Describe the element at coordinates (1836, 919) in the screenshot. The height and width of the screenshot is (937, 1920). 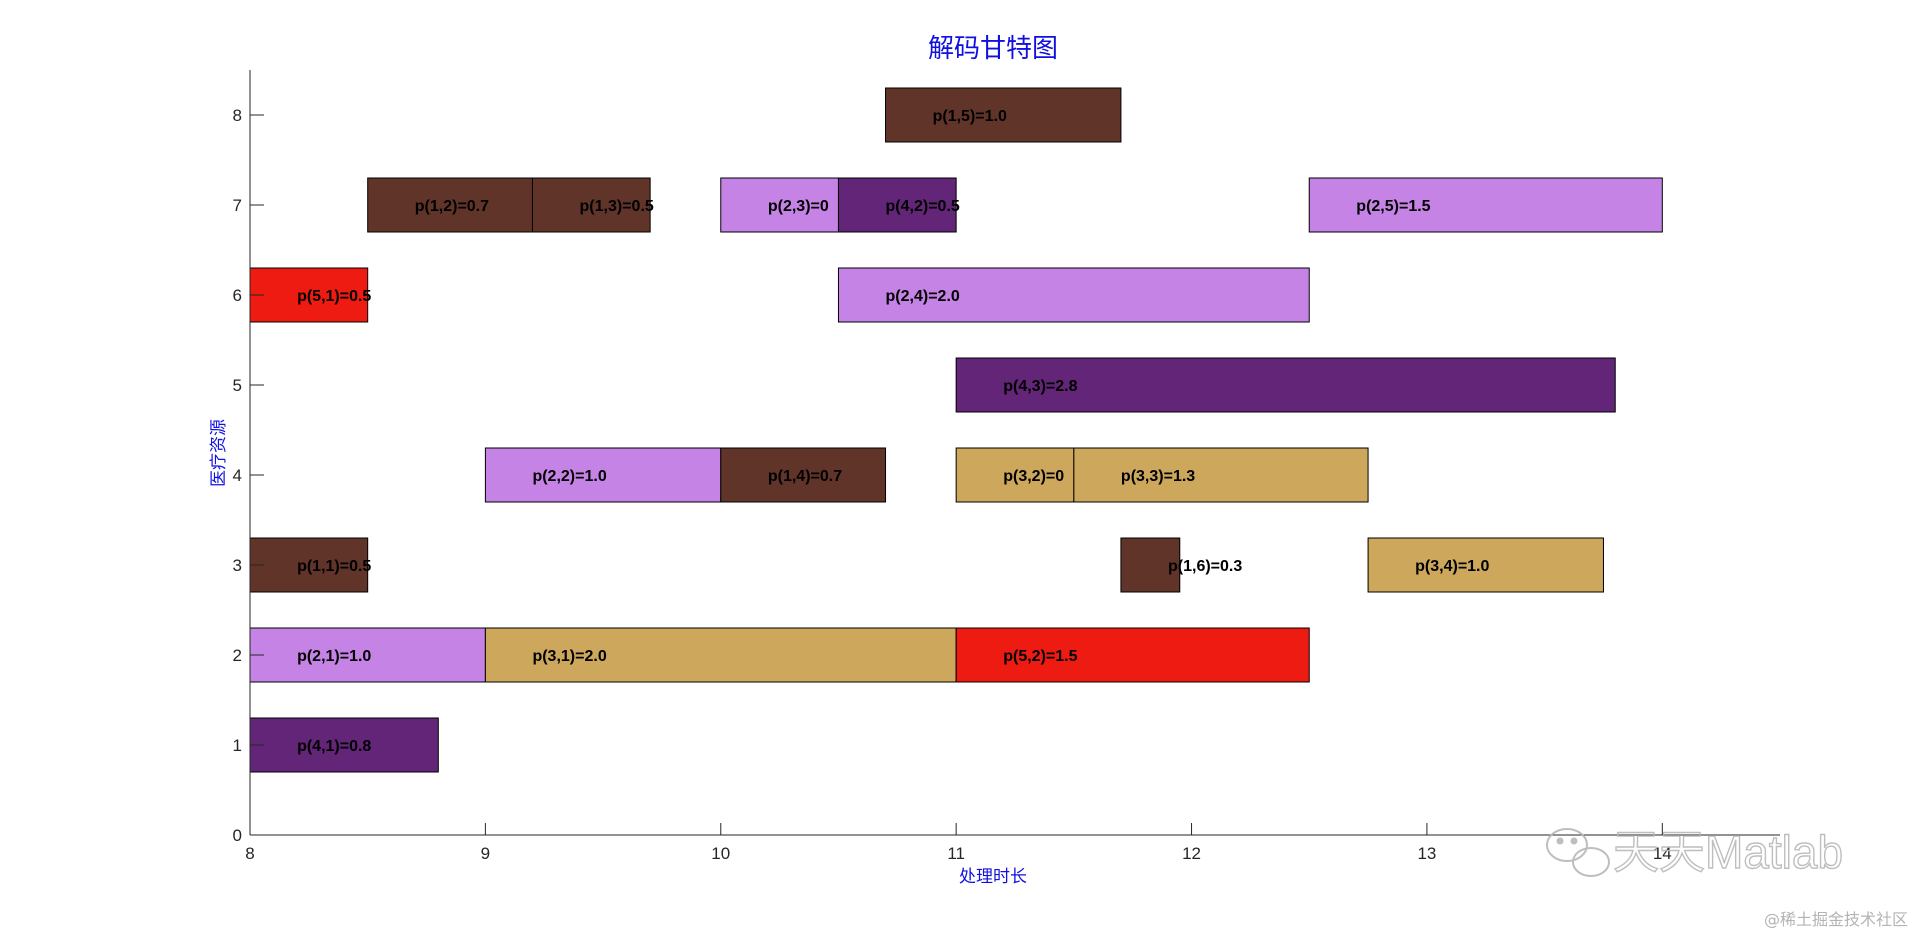
I see `site-watermark: @稀土掘金技术社区` at that location.